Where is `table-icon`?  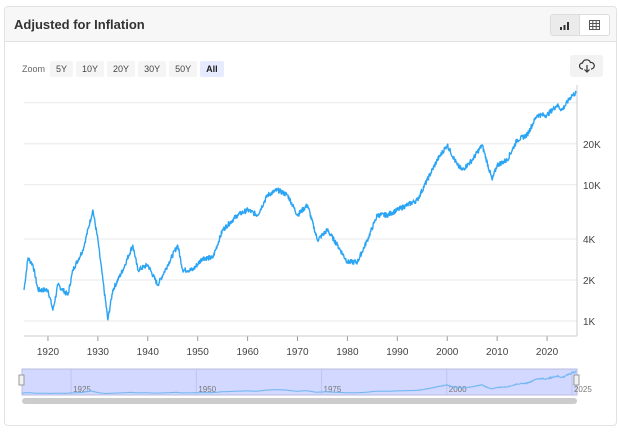 table-icon is located at coordinates (594, 25).